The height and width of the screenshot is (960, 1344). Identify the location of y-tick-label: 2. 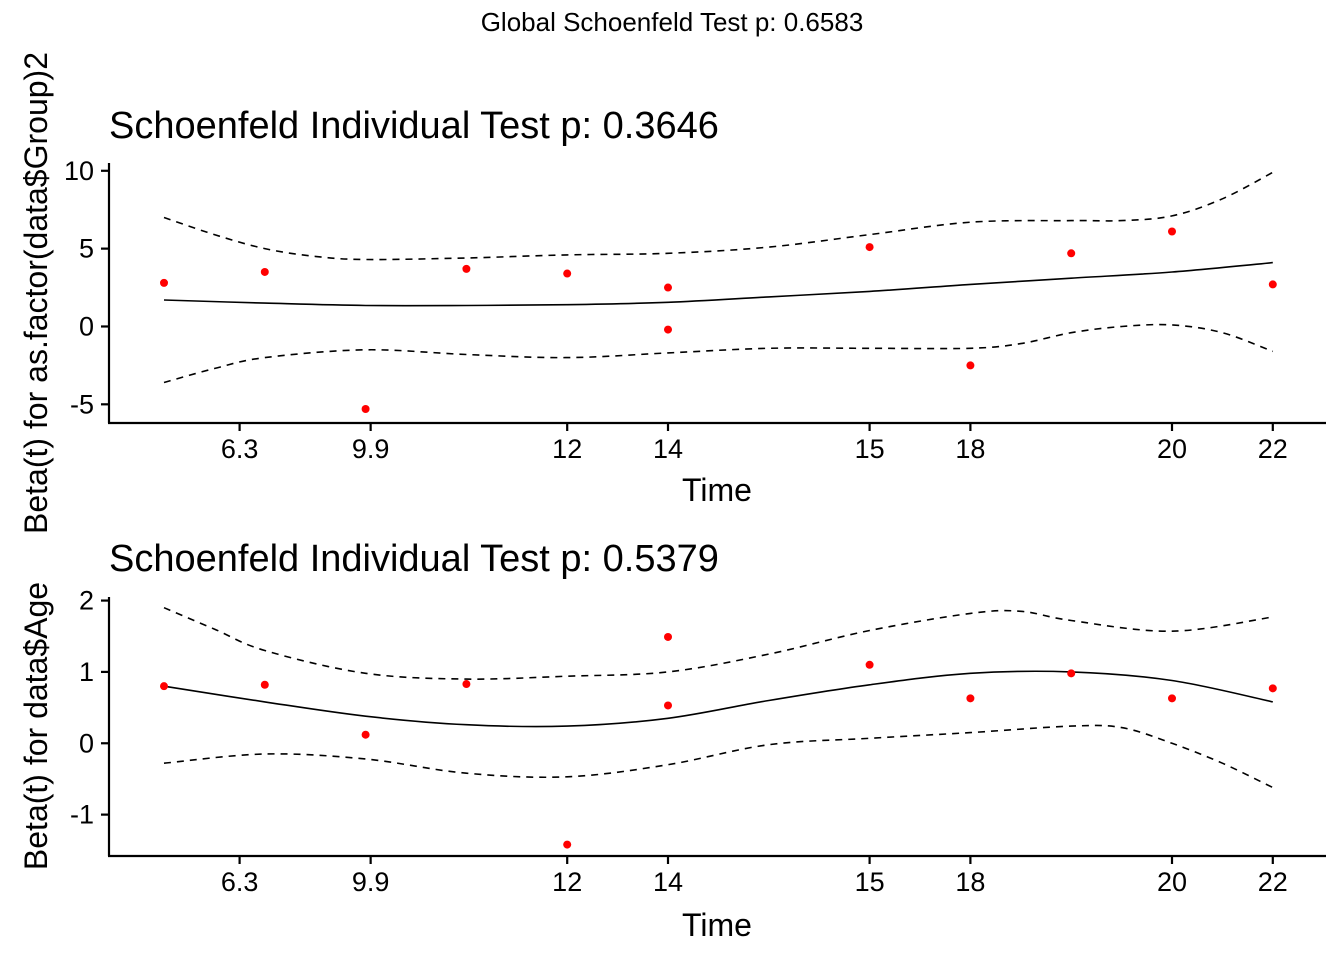
(86, 601).